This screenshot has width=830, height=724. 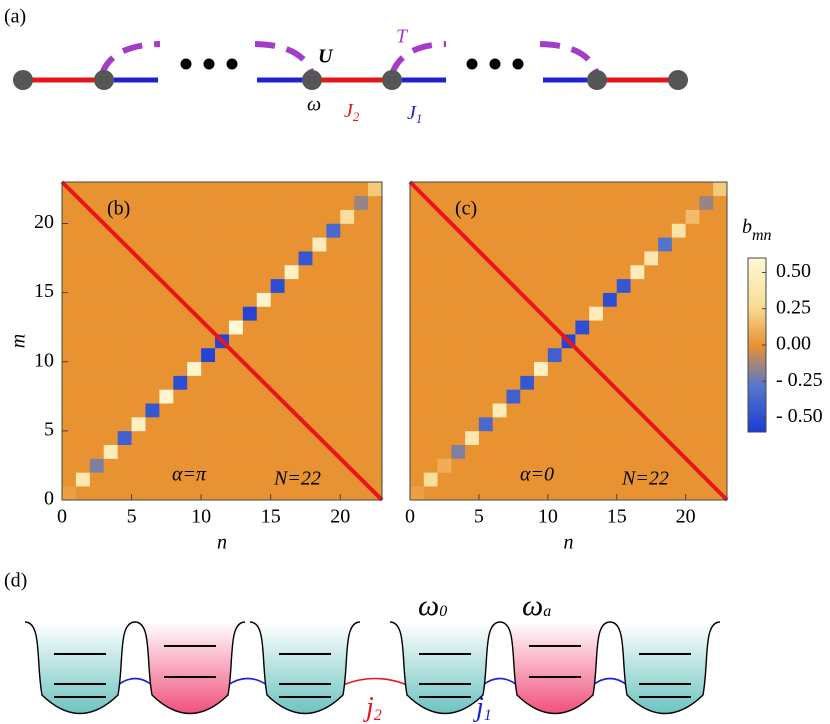 I want to click on annotation: α=0, so click(x=537, y=475).